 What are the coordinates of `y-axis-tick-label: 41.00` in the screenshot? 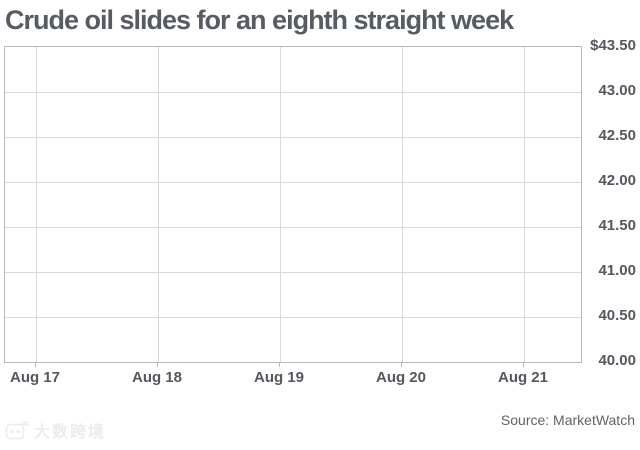 It's located at (617, 270).